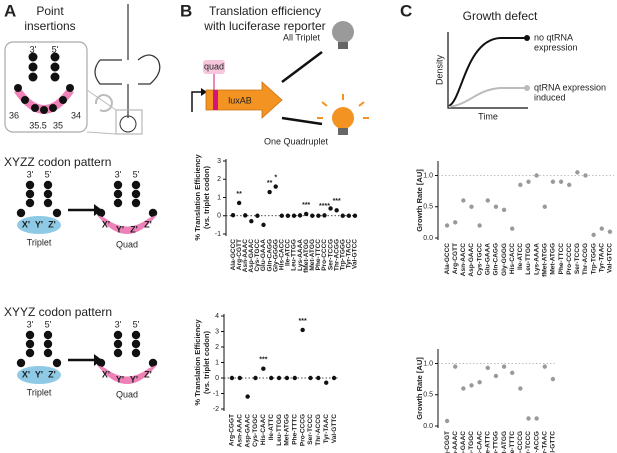 This screenshot has height=453, width=617. Describe the element at coordinates (326, 429) in the screenshot. I see `x-tick-label: Tyr-TAAC` at that location.